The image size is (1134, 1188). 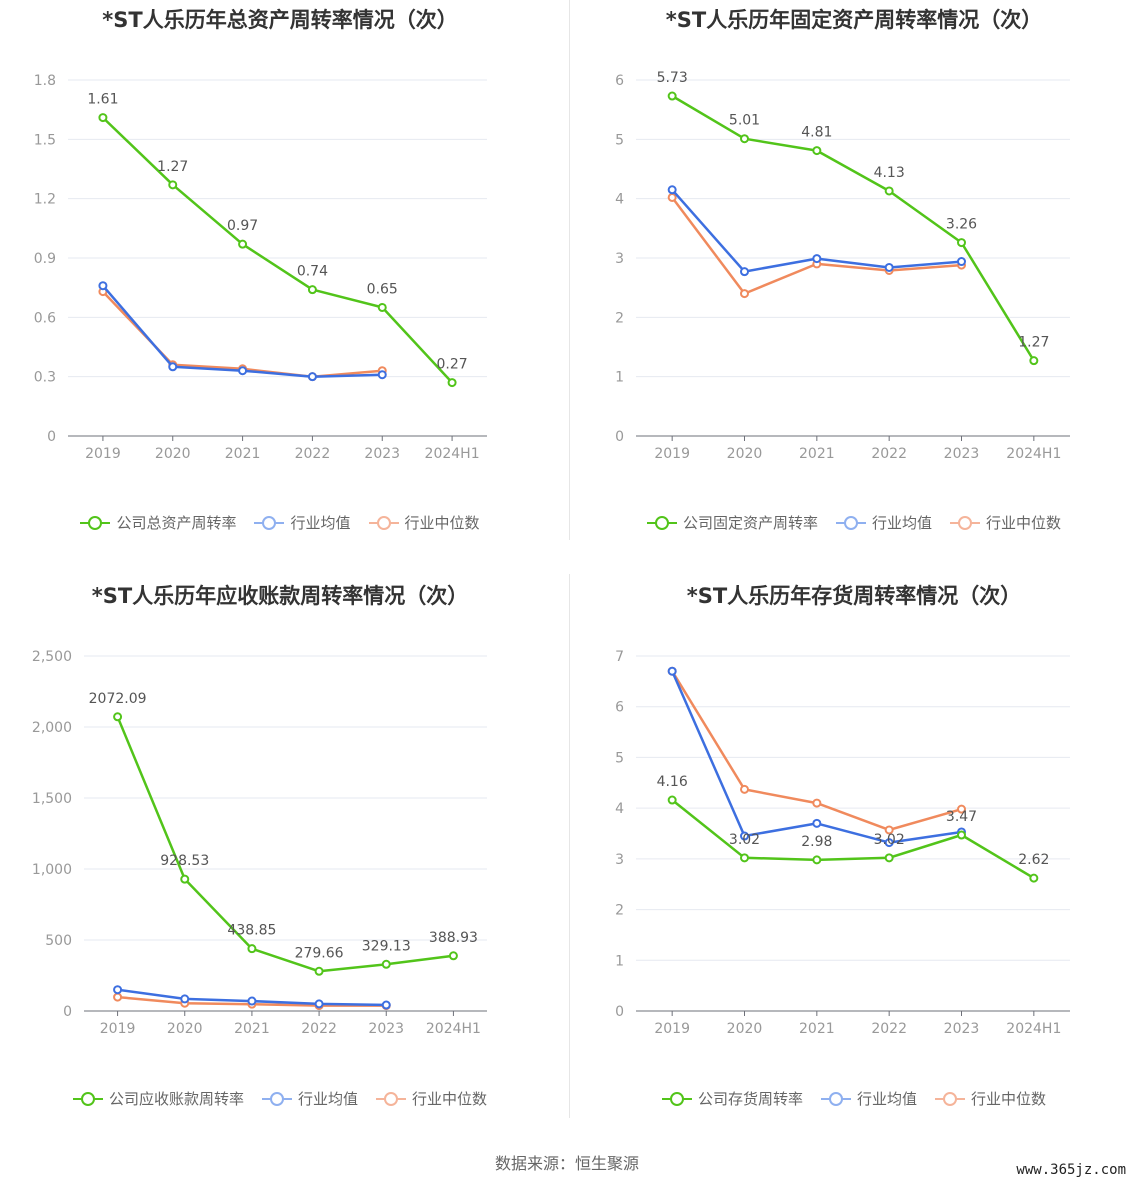 I want to click on legend-item-company: 公司固定资产周转率, so click(x=732, y=522).